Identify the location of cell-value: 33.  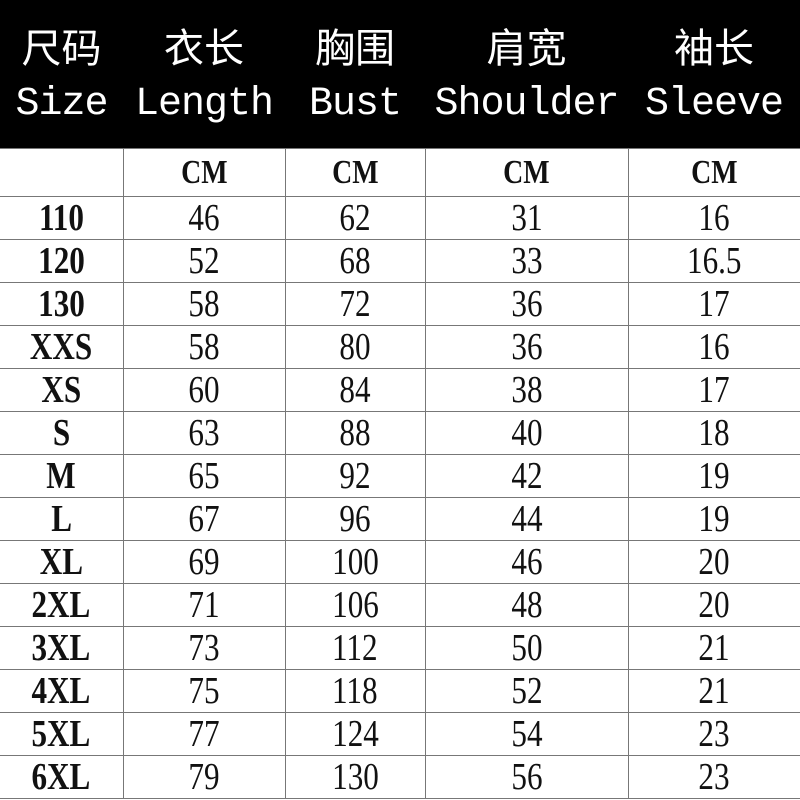
(526, 261).